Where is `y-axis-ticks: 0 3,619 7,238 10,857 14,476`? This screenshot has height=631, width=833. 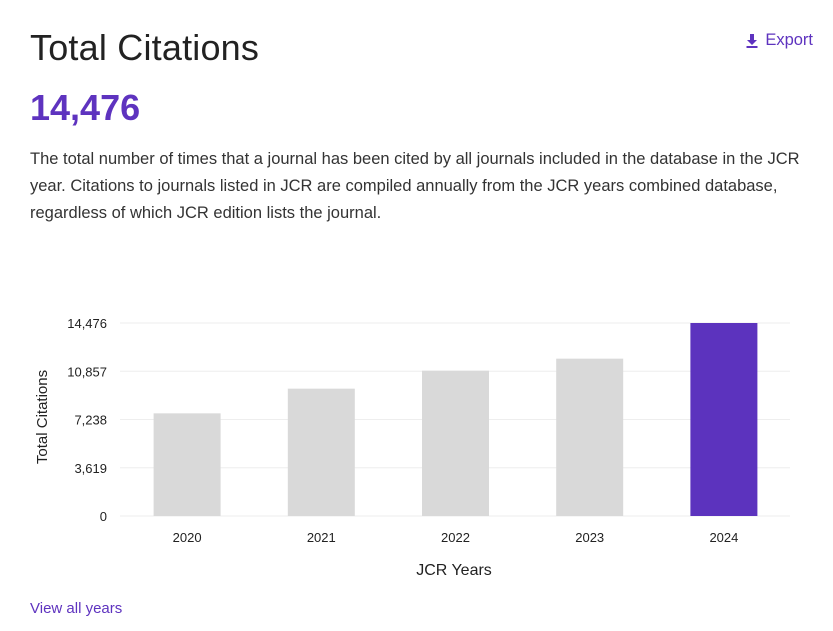 y-axis-ticks: 0 3,619 7,238 10,857 14,476 is located at coordinates (87, 420).